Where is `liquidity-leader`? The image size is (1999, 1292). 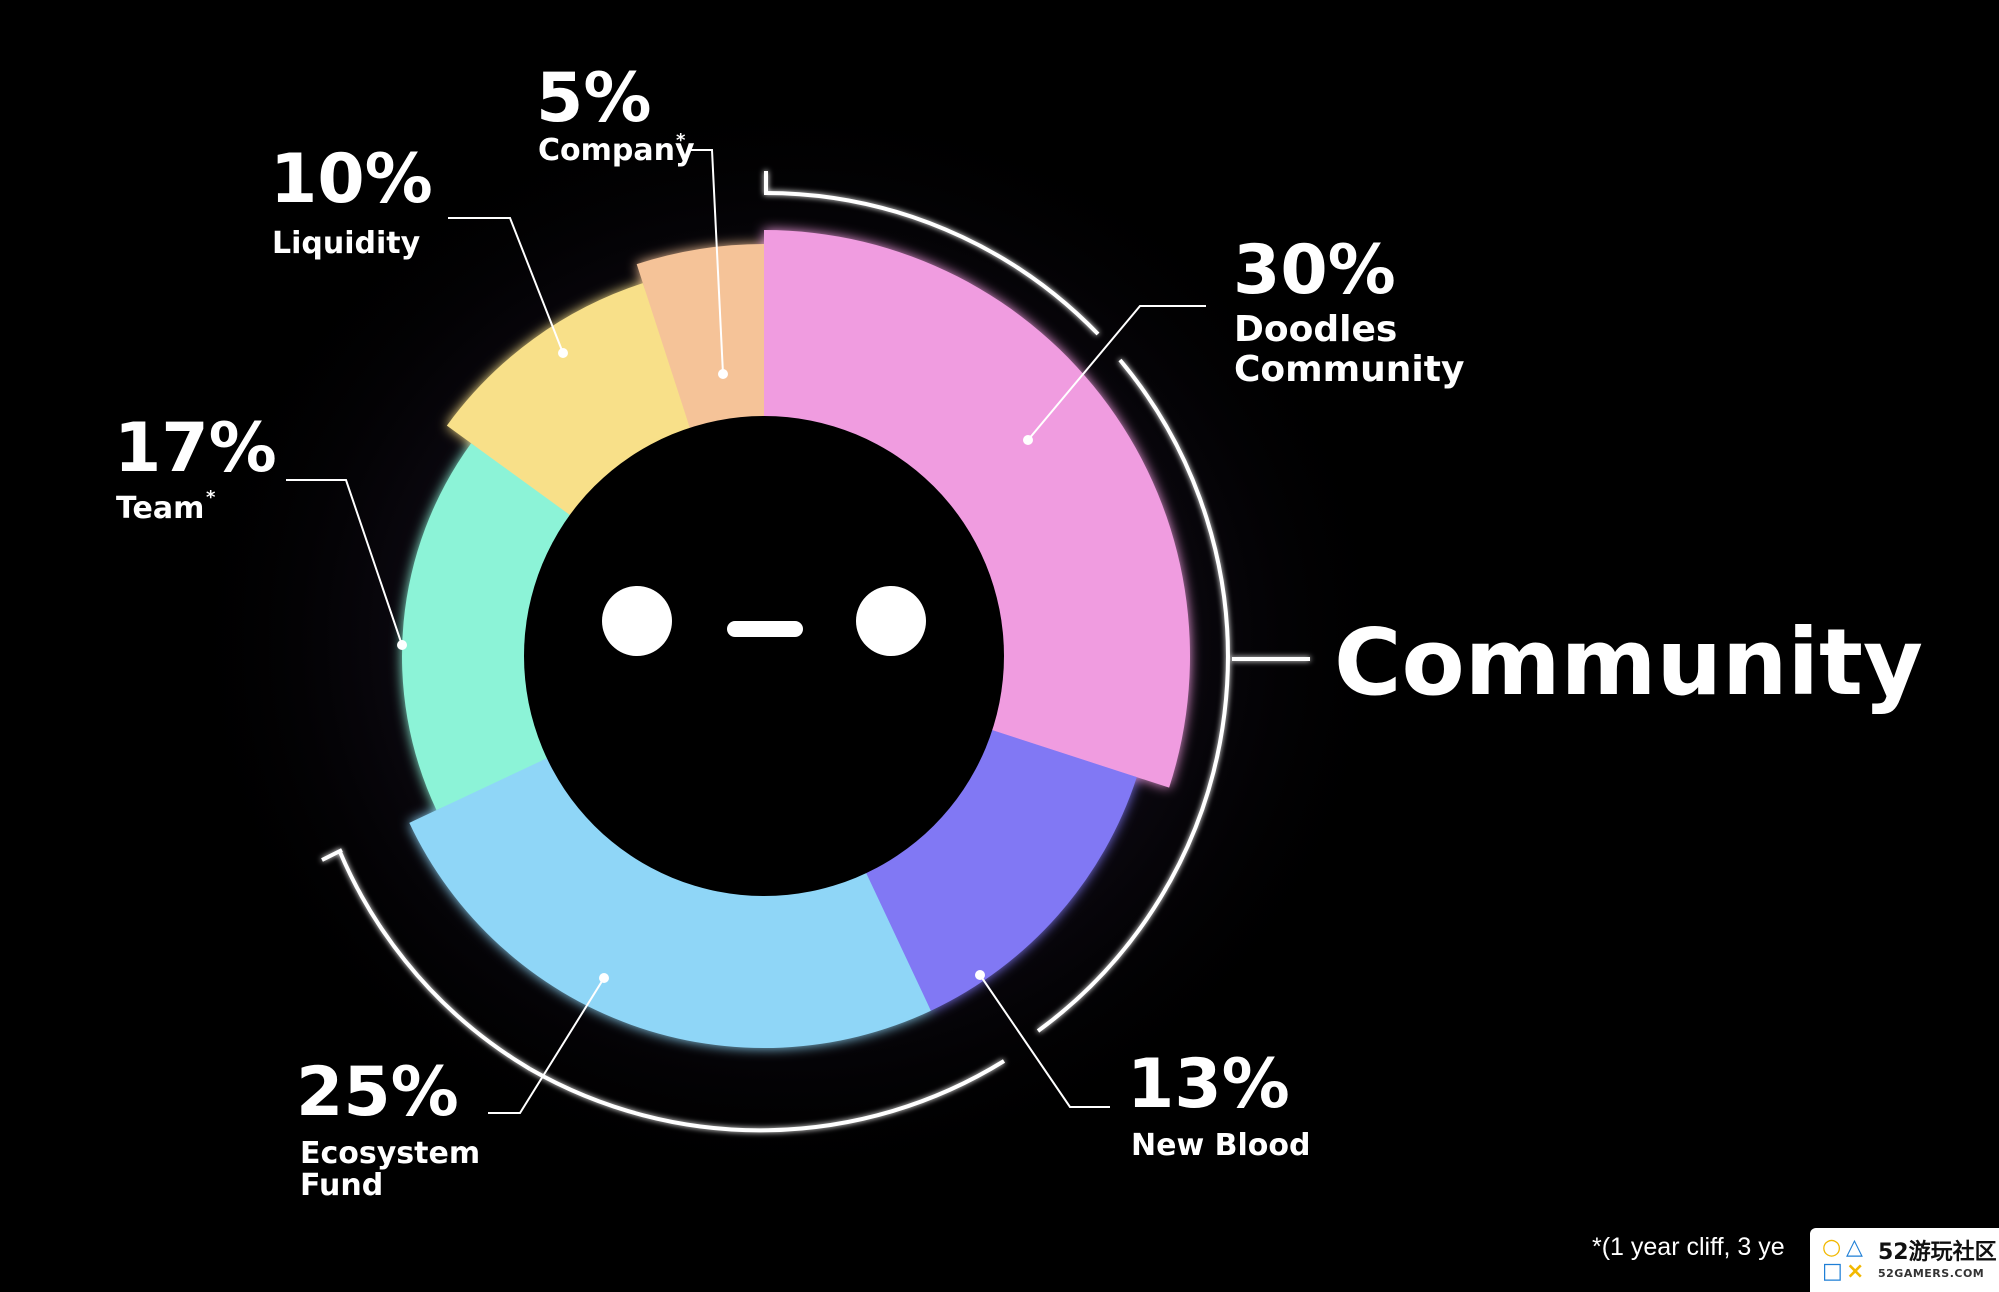 liquidity-leader is located at coordinates (506, 285).